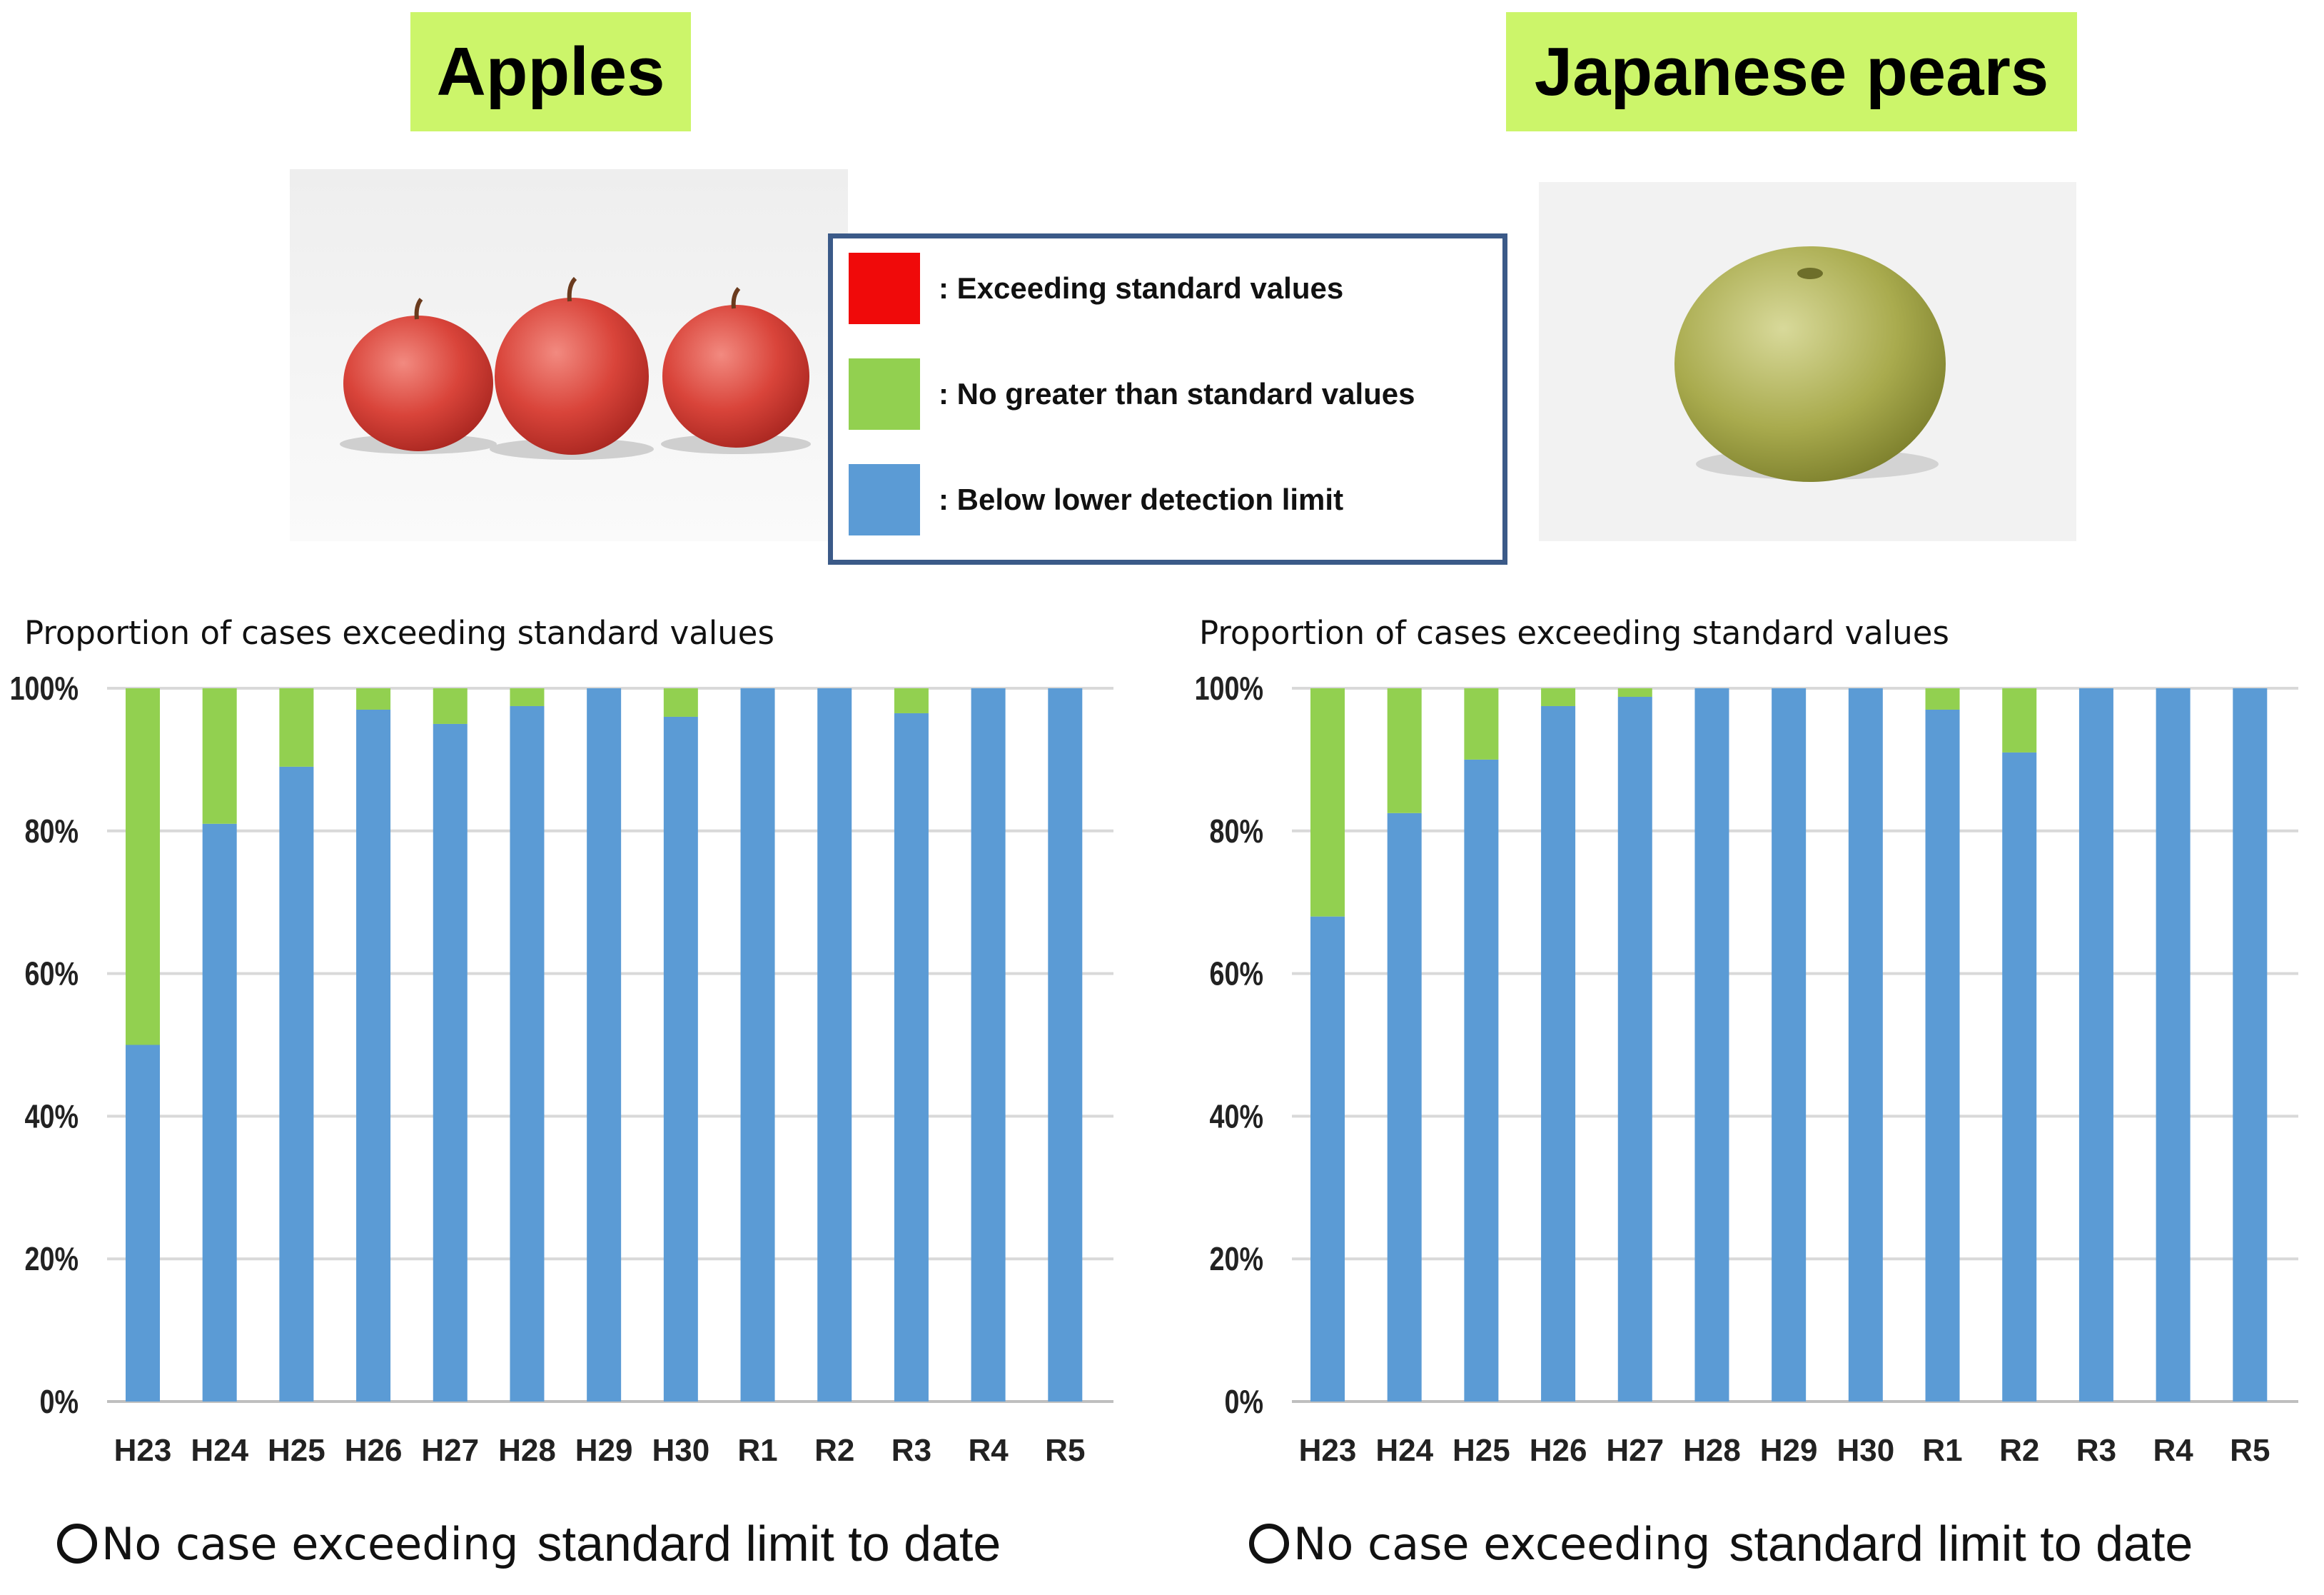  I want to click on legend-label: : Exceeding standard values, so click(1141, 288).